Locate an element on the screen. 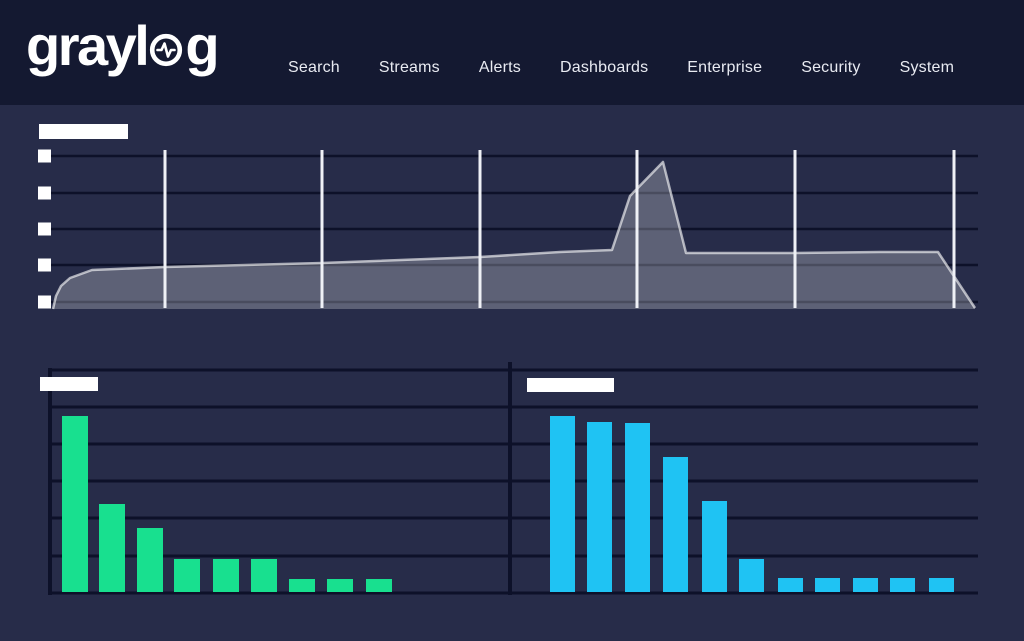 The height and width of the screenshot is (641, 1024). graylog-logo: grayl g is located at coordinates (123, 45).